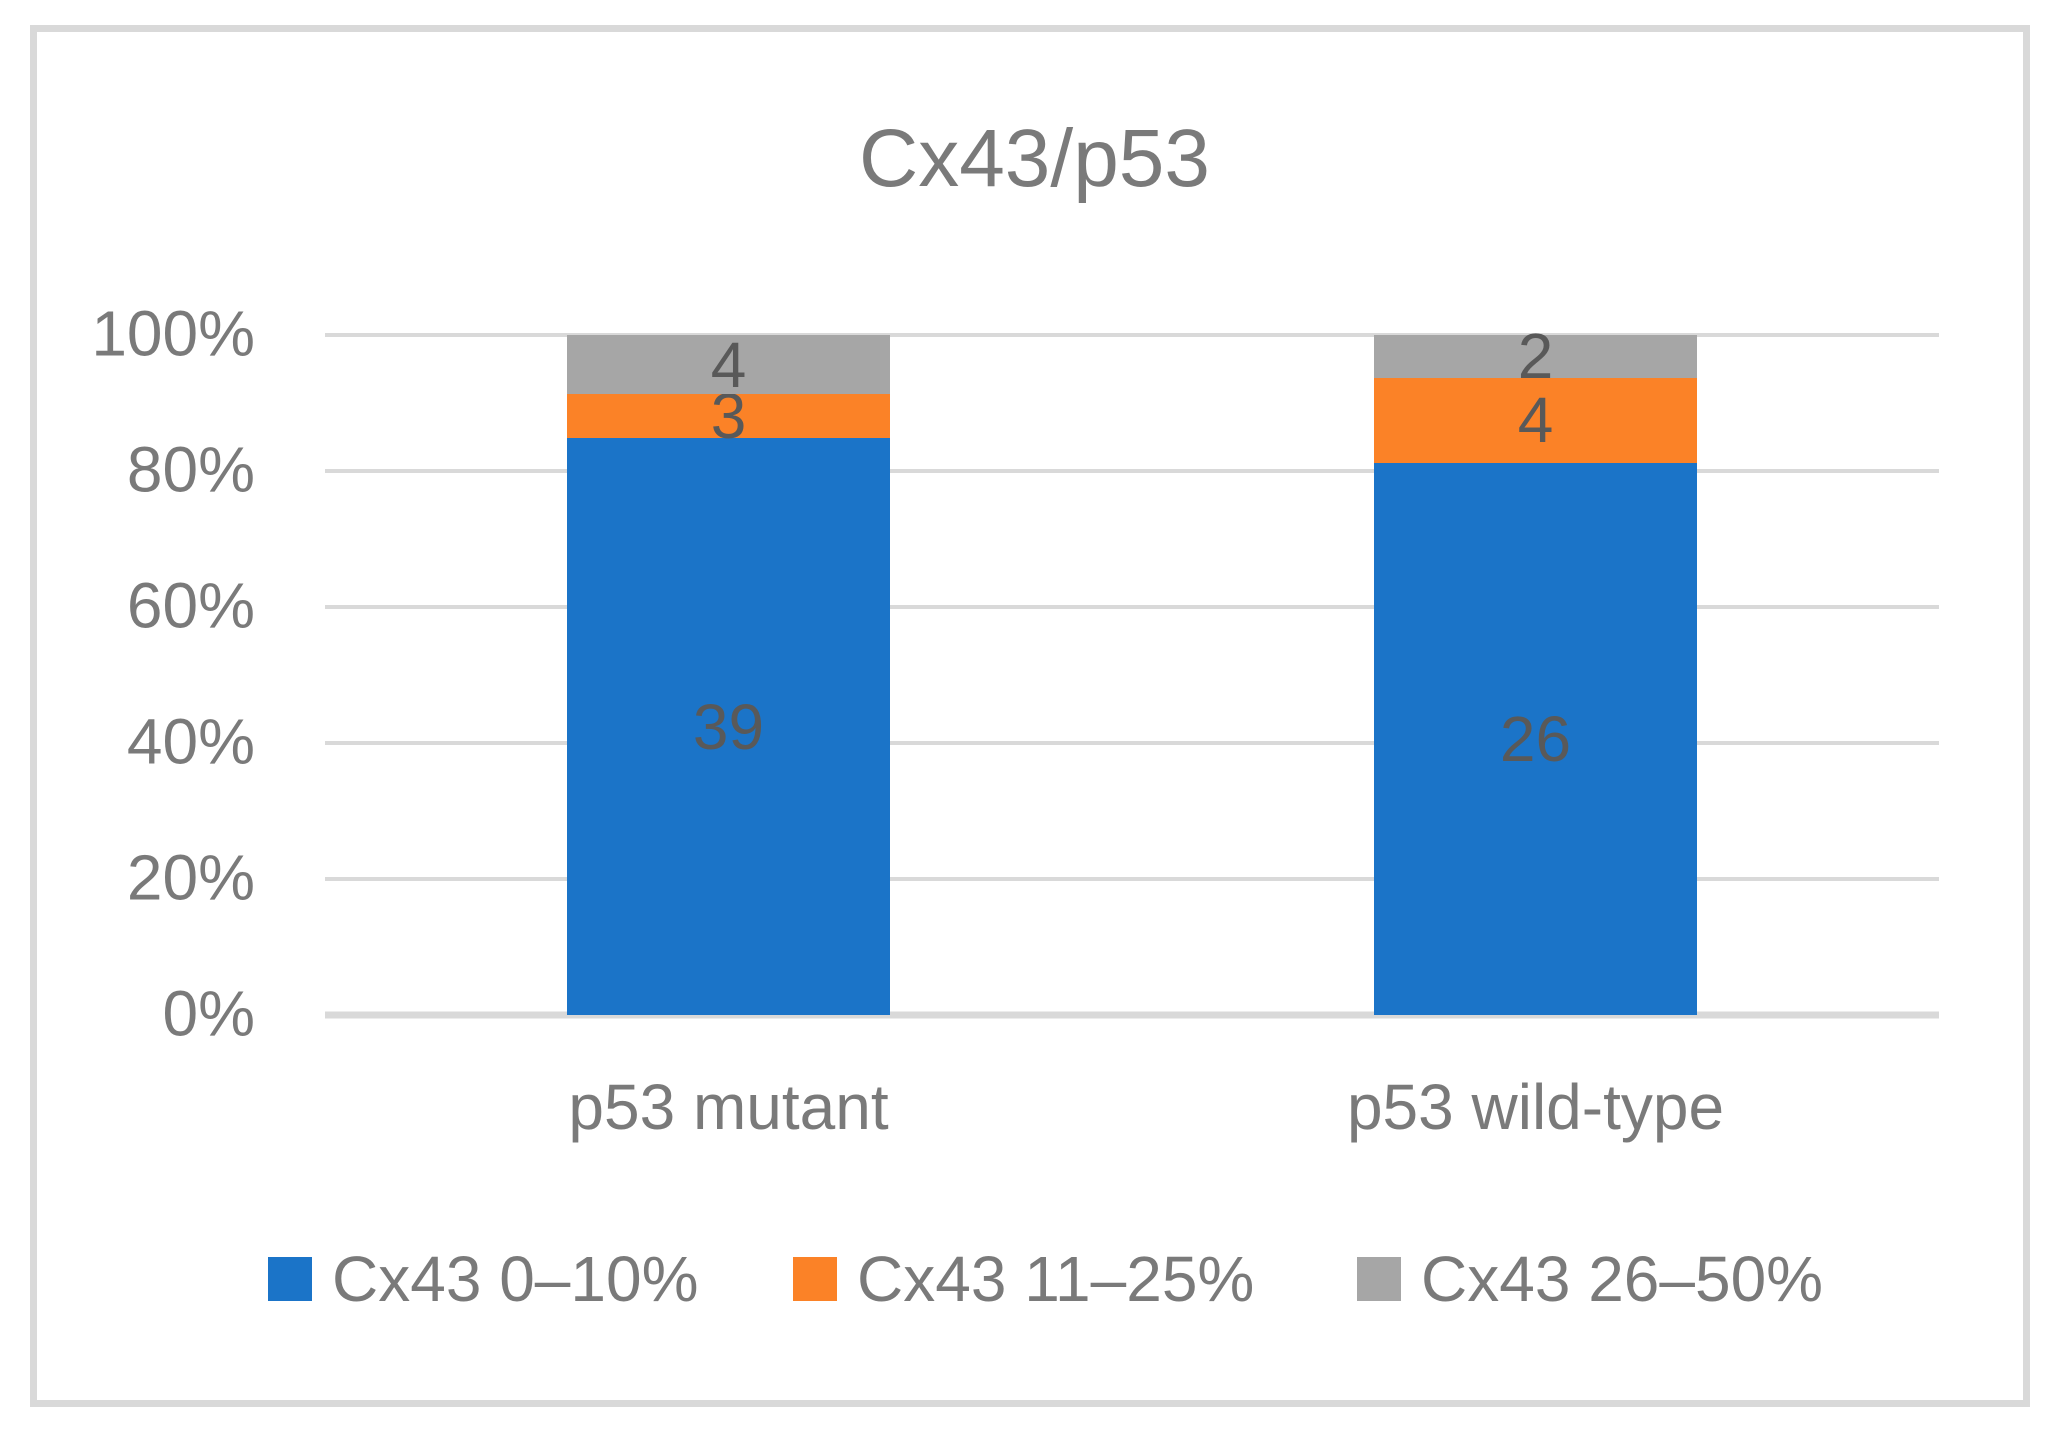  I want to click on data-label: 2, so click(1535, 356).